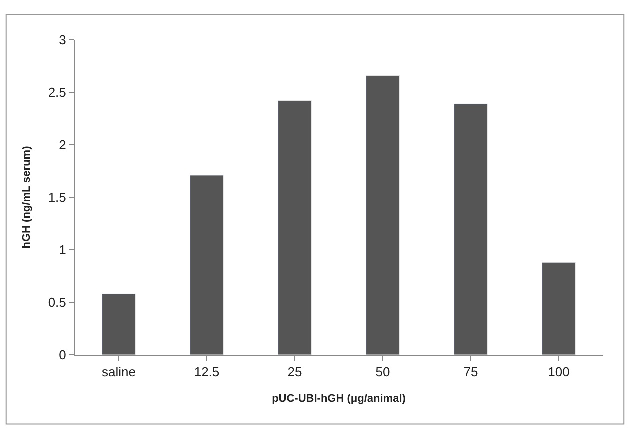  I want to click on y-axis-title: hGH (ng/mL serum), so click(26, 197).